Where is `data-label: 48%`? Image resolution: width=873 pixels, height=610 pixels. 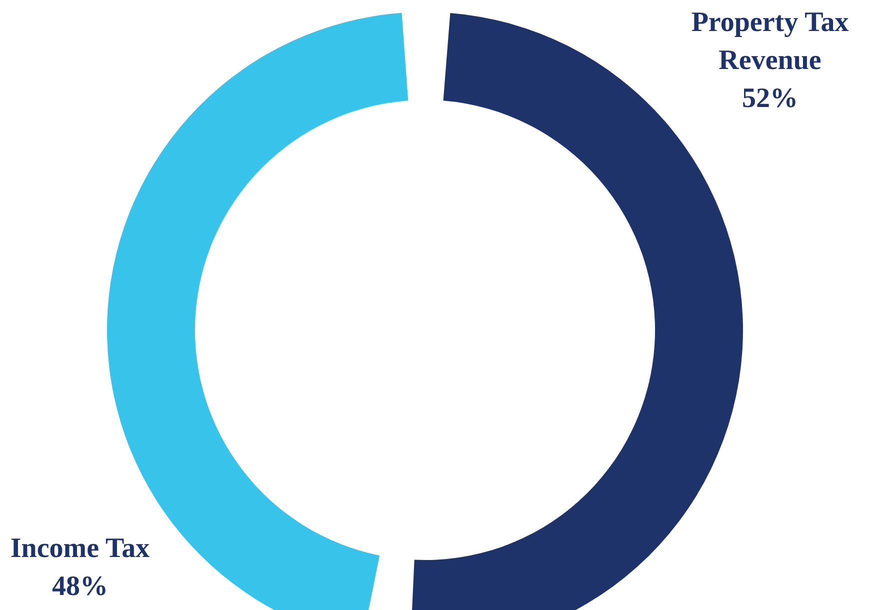 data-label: 48% is located at coordinates (80, 586).